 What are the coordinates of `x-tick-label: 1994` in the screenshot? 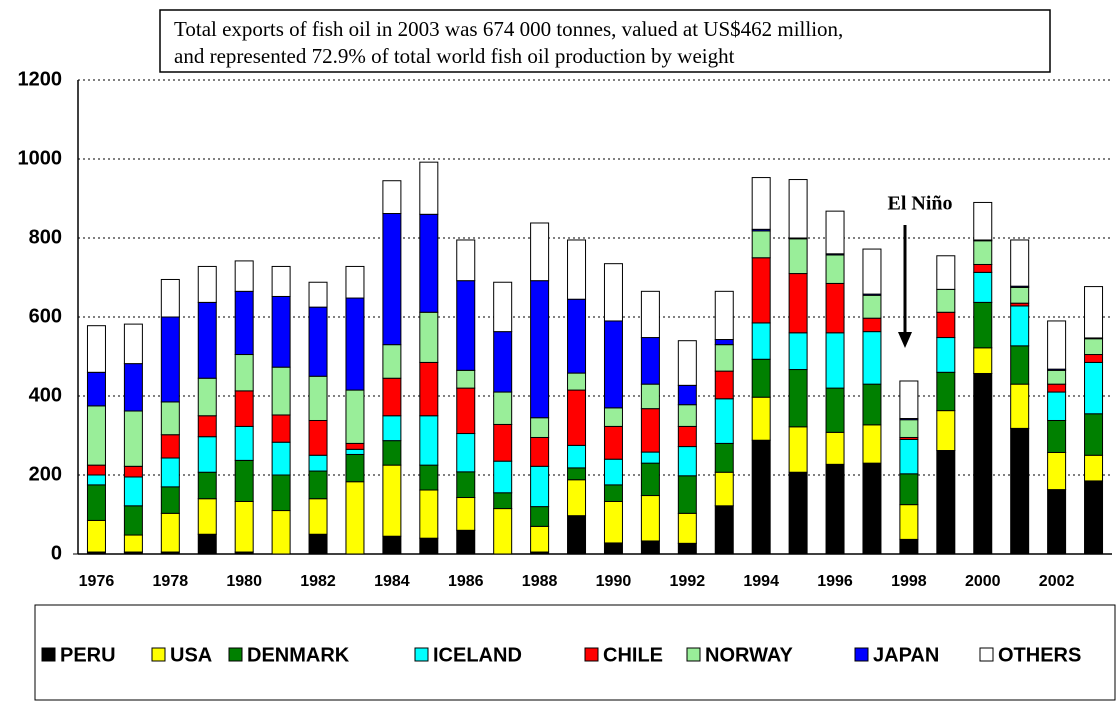 It's located at (761, 581).